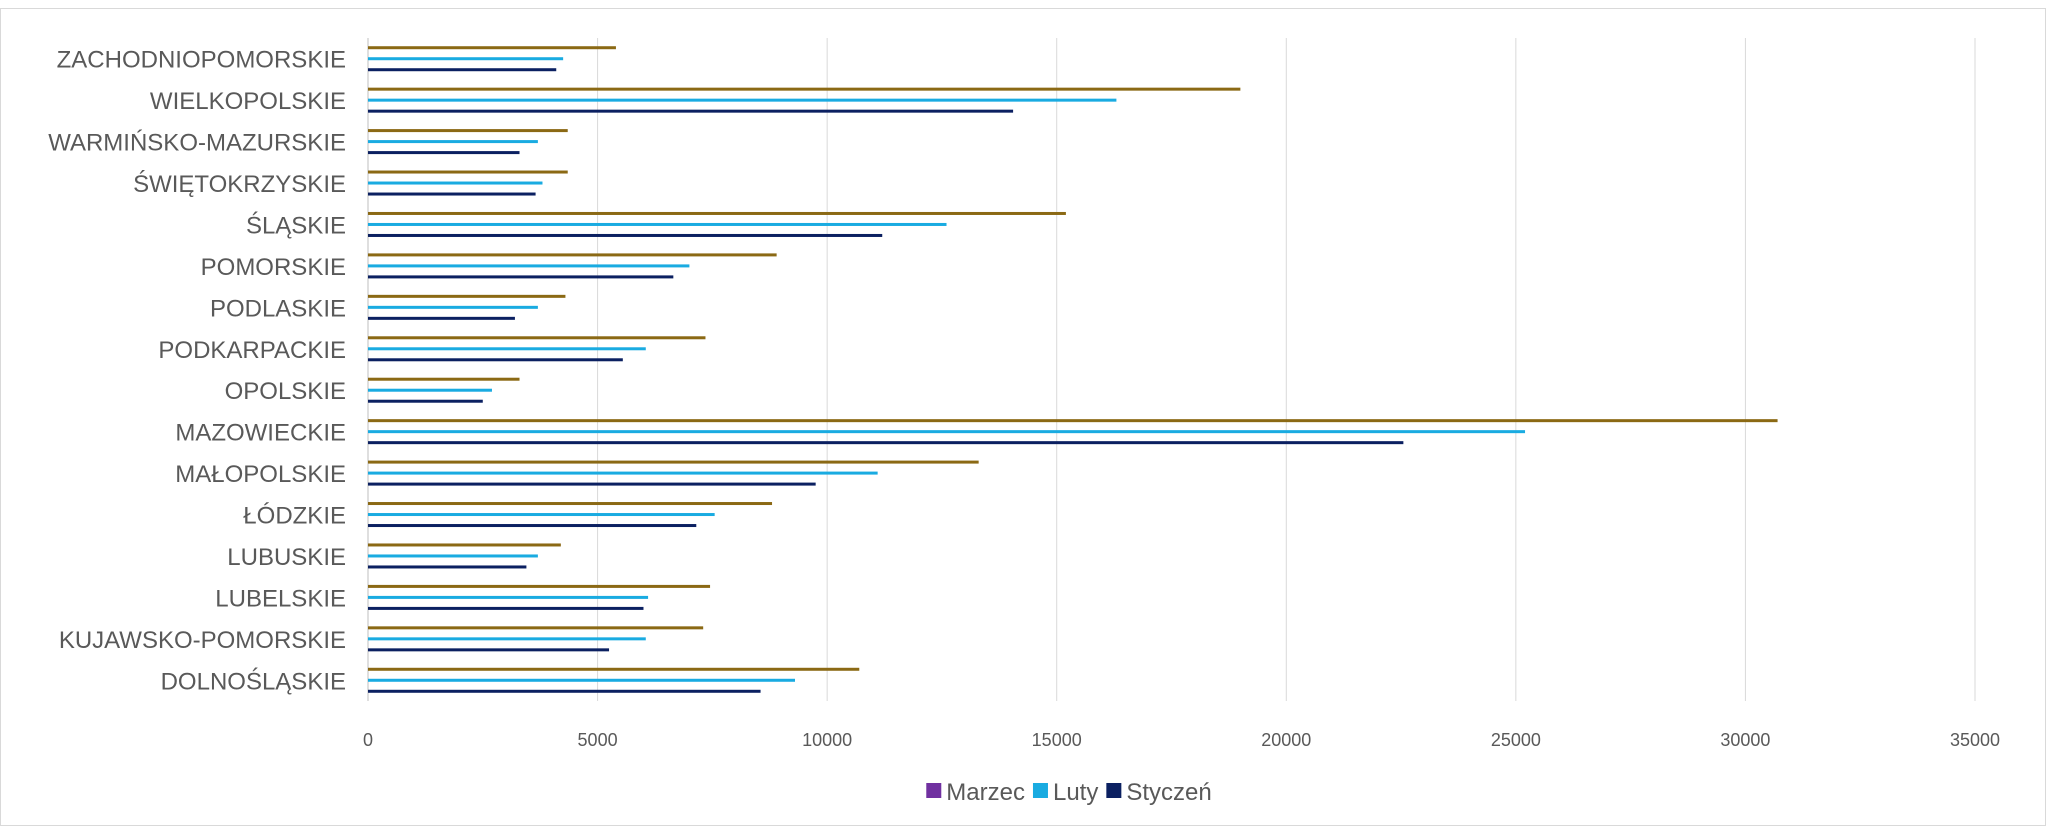 The image size is (2048, 827). What do you see at coordinates (294, 516) in the screenshot?
I see `category-label: ŁÓDZKIE` at bounding box center [294, 516].